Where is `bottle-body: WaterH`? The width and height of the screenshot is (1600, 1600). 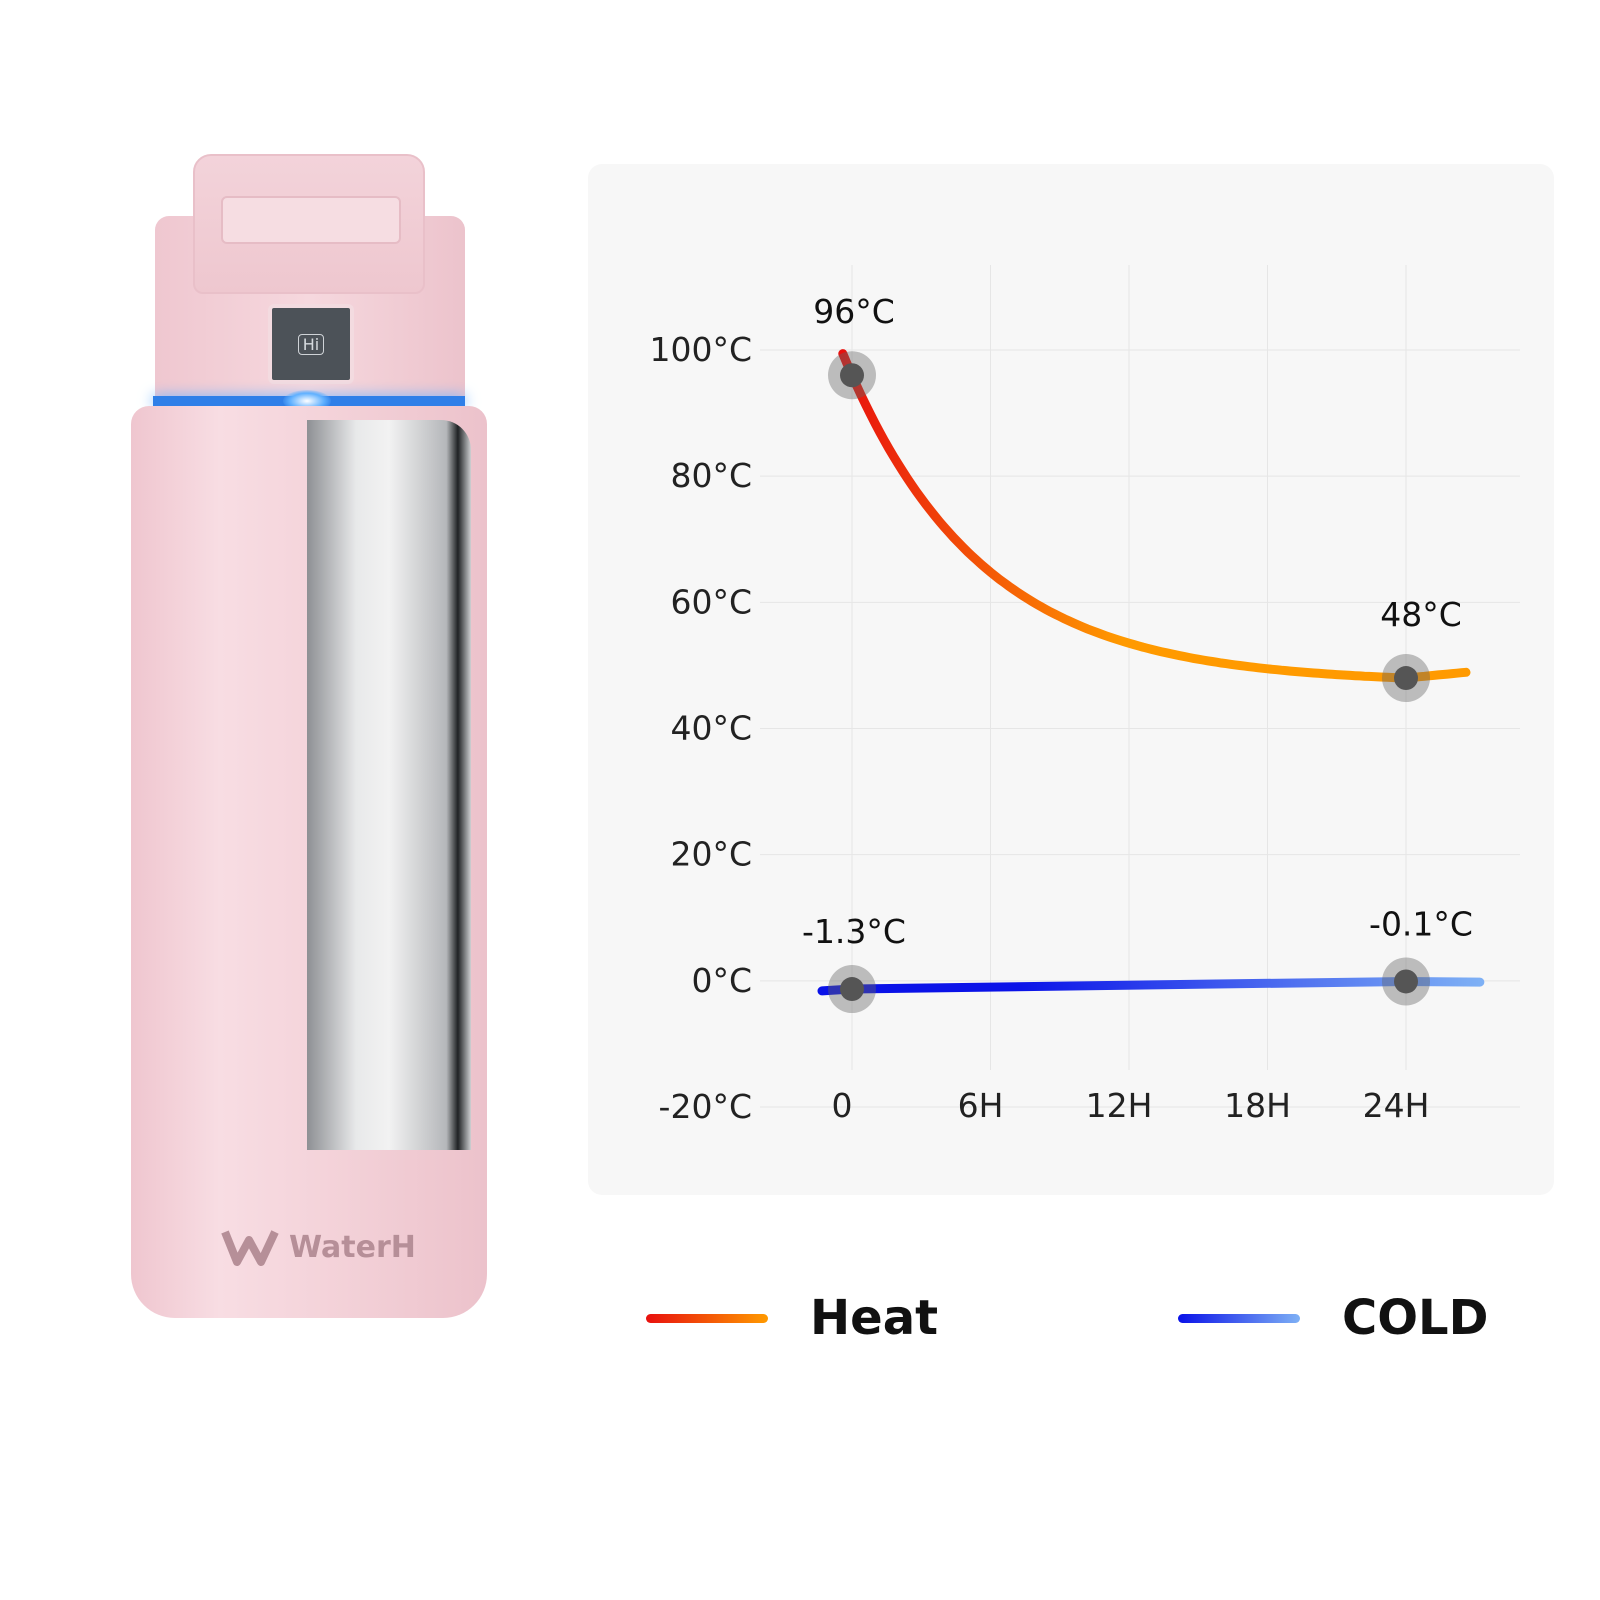
bottle-body: WaterH is located at coordinates (309, 862).